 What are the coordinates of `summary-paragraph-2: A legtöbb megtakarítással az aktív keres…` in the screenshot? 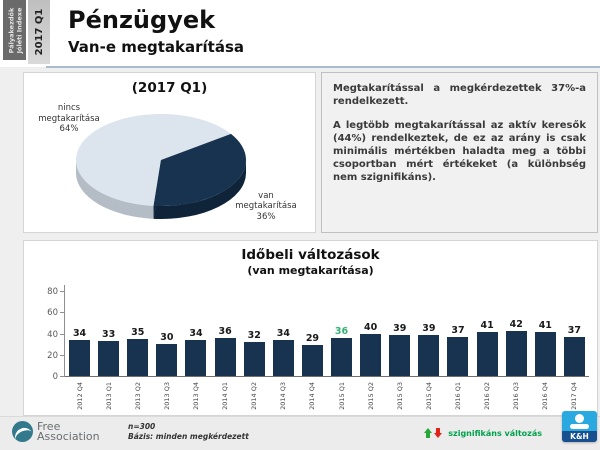 It's located at (459, 151).